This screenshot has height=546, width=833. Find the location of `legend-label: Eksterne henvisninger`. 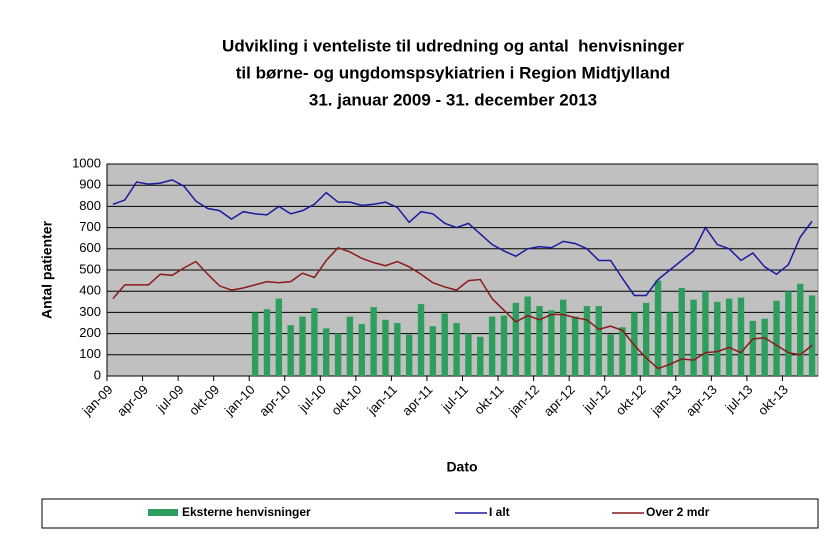

legend-label: Eksterne henvisninger is located at coordinates (246, 512).